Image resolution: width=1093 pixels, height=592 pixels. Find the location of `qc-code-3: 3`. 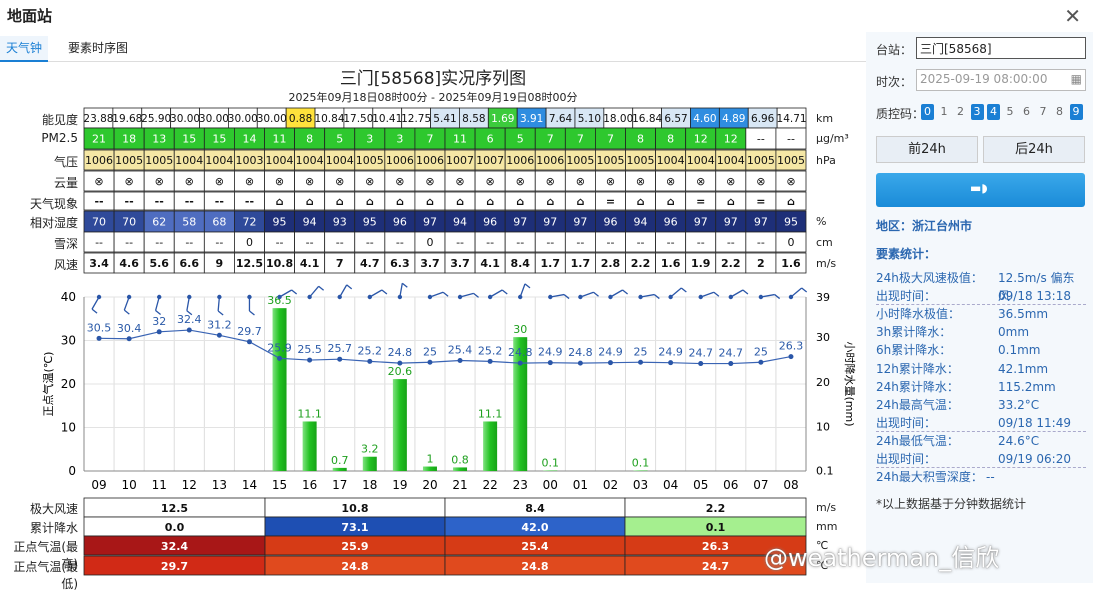

qc-code-3: 3 is located at coordinates (977, 112).